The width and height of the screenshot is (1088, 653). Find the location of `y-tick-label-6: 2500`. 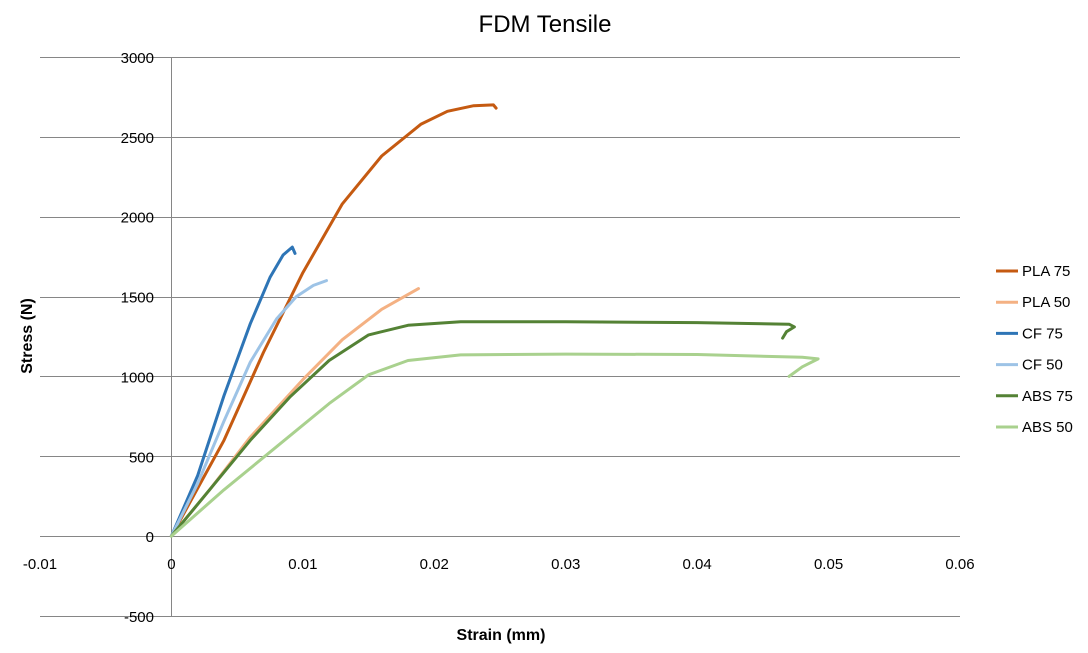

y-tick-label-6: 2500 is located at coordinates (137, 138).